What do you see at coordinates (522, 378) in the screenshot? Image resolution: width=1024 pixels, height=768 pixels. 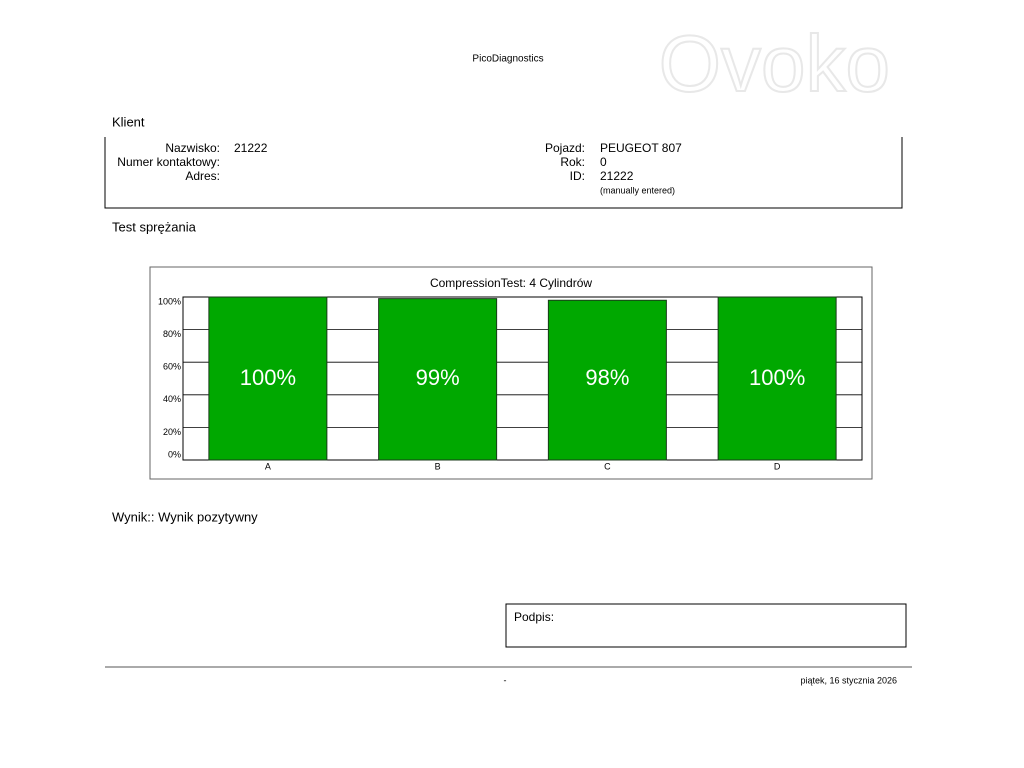 I see `plot-border` at bounding box center [522, 378].